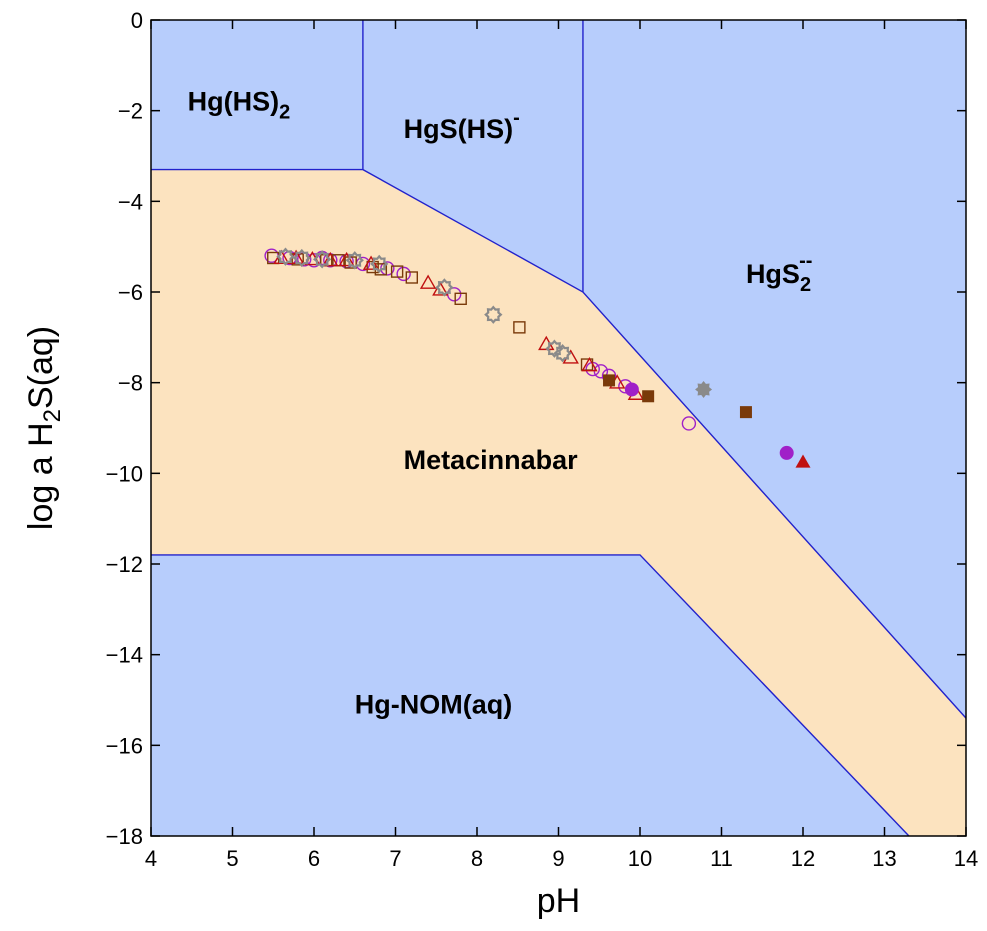 The width and height of the screenshot is (987, 931). What do you see at coordinates (721, 858) in the screenshot?
I see `x-tick-label: 11` at bounding box center [721, 858].